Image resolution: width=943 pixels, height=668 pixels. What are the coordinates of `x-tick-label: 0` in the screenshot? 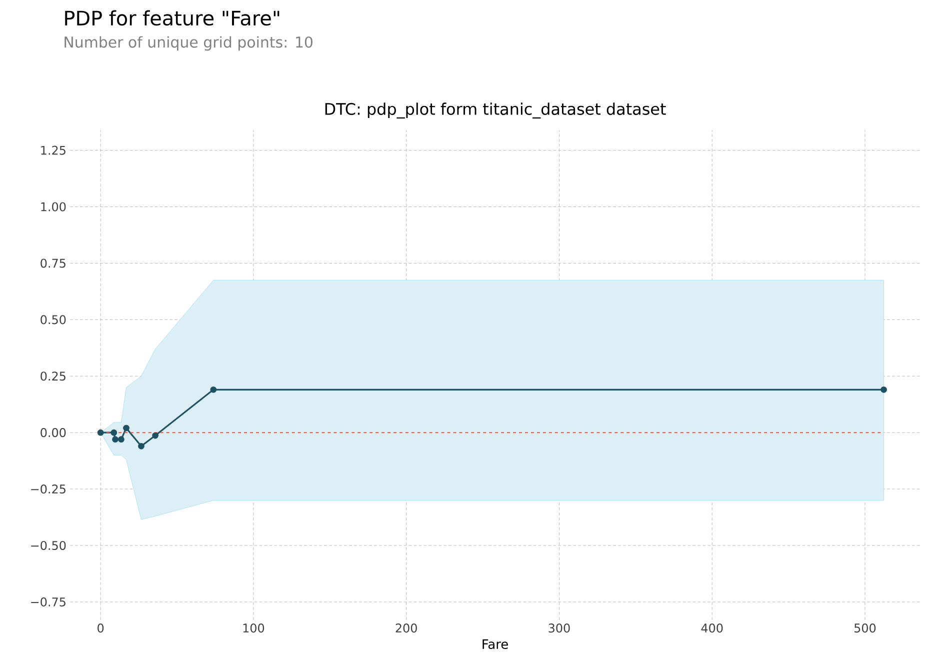 It's located at (101, 628).